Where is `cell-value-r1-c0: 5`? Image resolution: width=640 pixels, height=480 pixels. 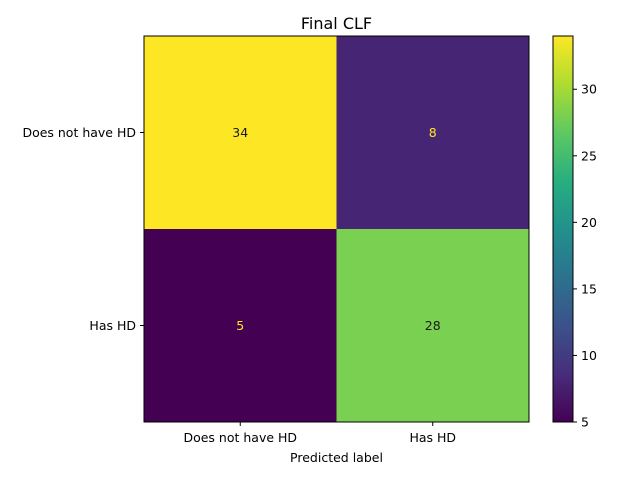
cell-value-r1-c0: 5 is located at coordinates (240, 325).